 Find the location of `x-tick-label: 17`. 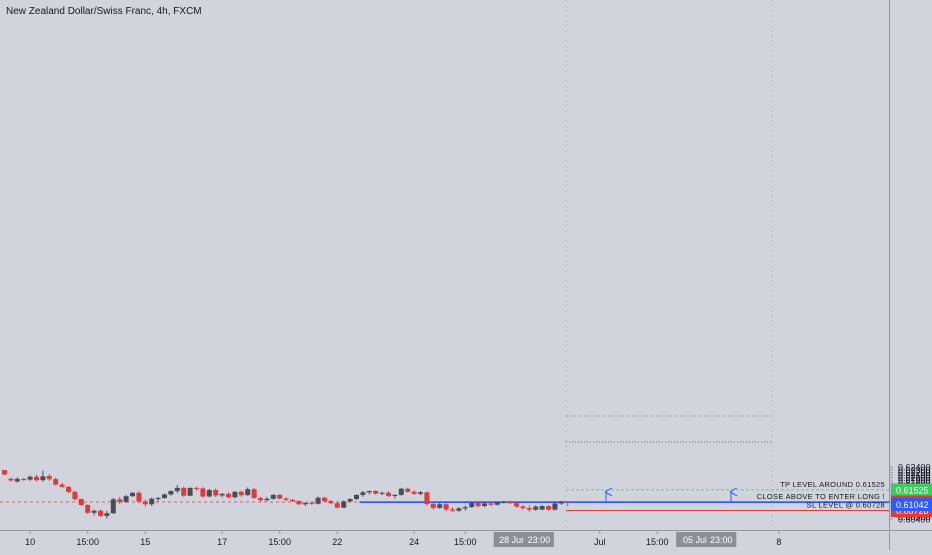

x-tick-label: 17 is located at coordinates (222, 542).